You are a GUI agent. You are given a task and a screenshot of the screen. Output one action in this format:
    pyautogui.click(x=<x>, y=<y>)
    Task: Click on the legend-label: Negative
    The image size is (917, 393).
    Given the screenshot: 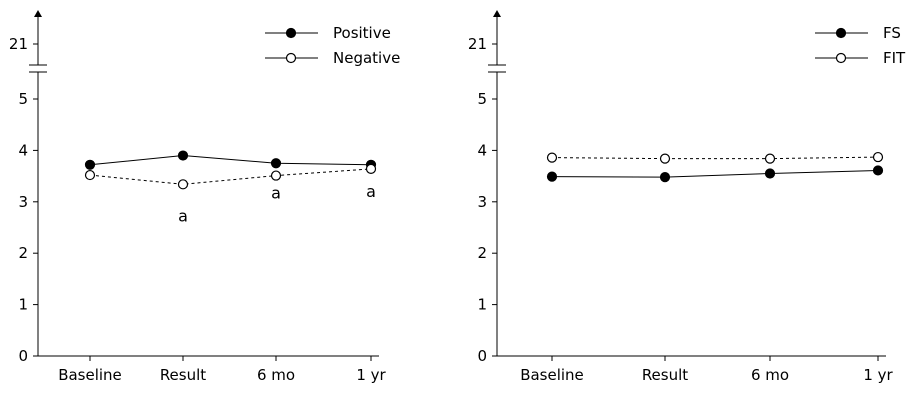 What is the action you would take?
    pyautogui.click(x=366, y=58)
    